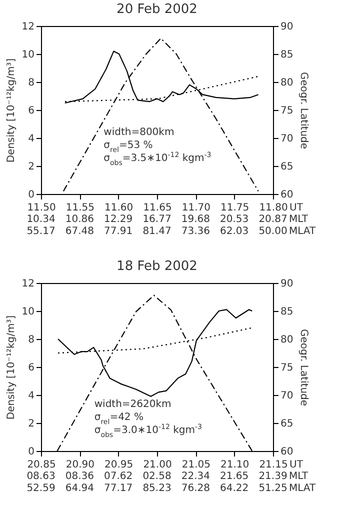 The width and height of the screenshot is (346, 521). What do you see at coordinates (41, 488) in the screenshot?
I see `text: 52.59` at bounding box center [41, 488].